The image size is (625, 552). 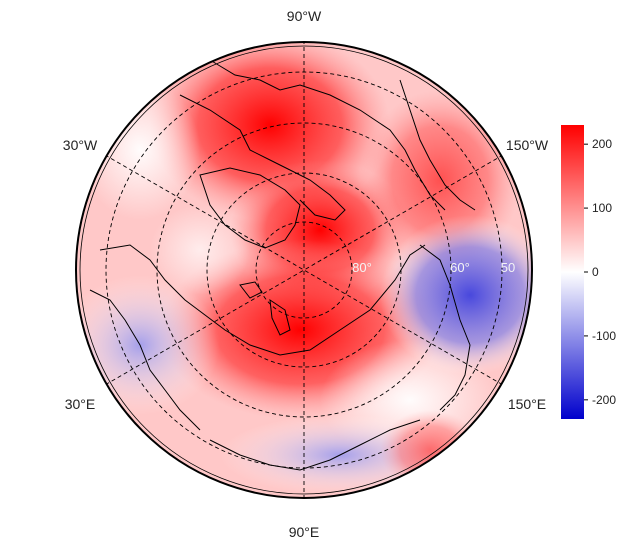 I want to click on lon-label-upper-right: 150°W, so click(x=527, y=145).